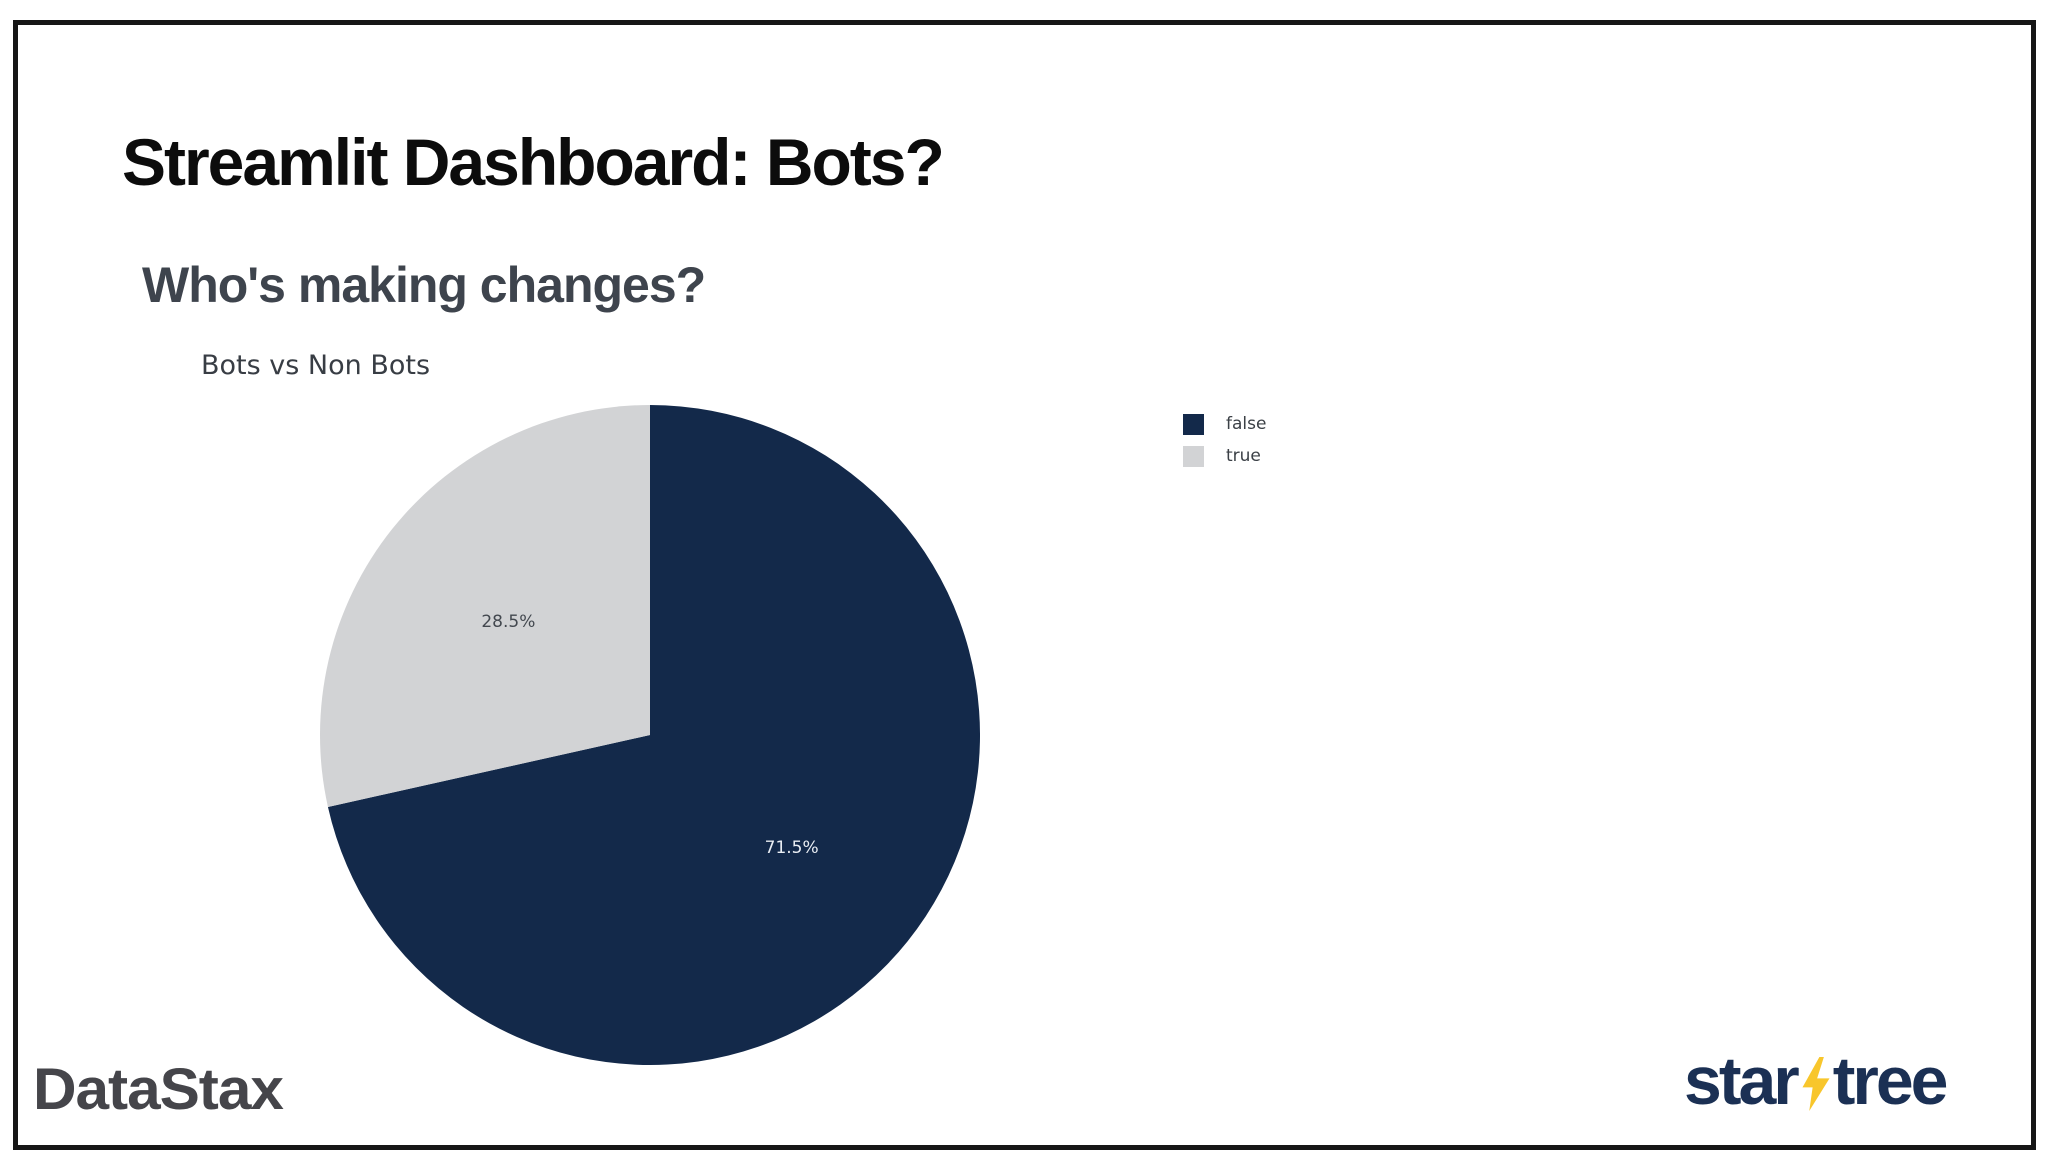 The image size is (2048, 1152). I want to click on startree-logo-text-star: star, so click(1742, 1081).